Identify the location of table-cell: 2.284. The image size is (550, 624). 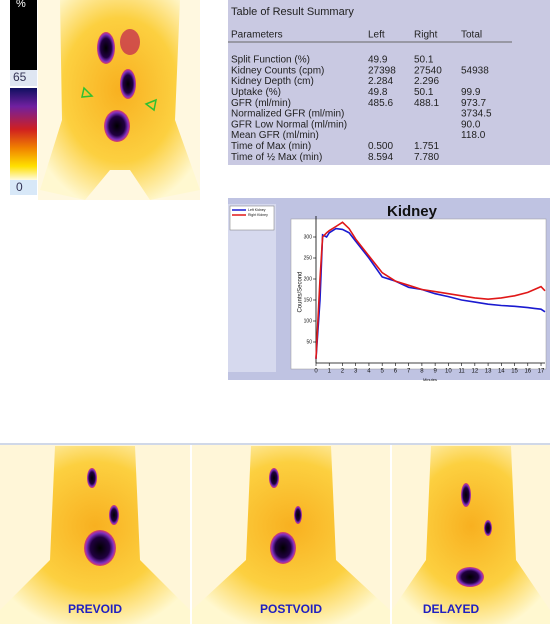
(380, 81).